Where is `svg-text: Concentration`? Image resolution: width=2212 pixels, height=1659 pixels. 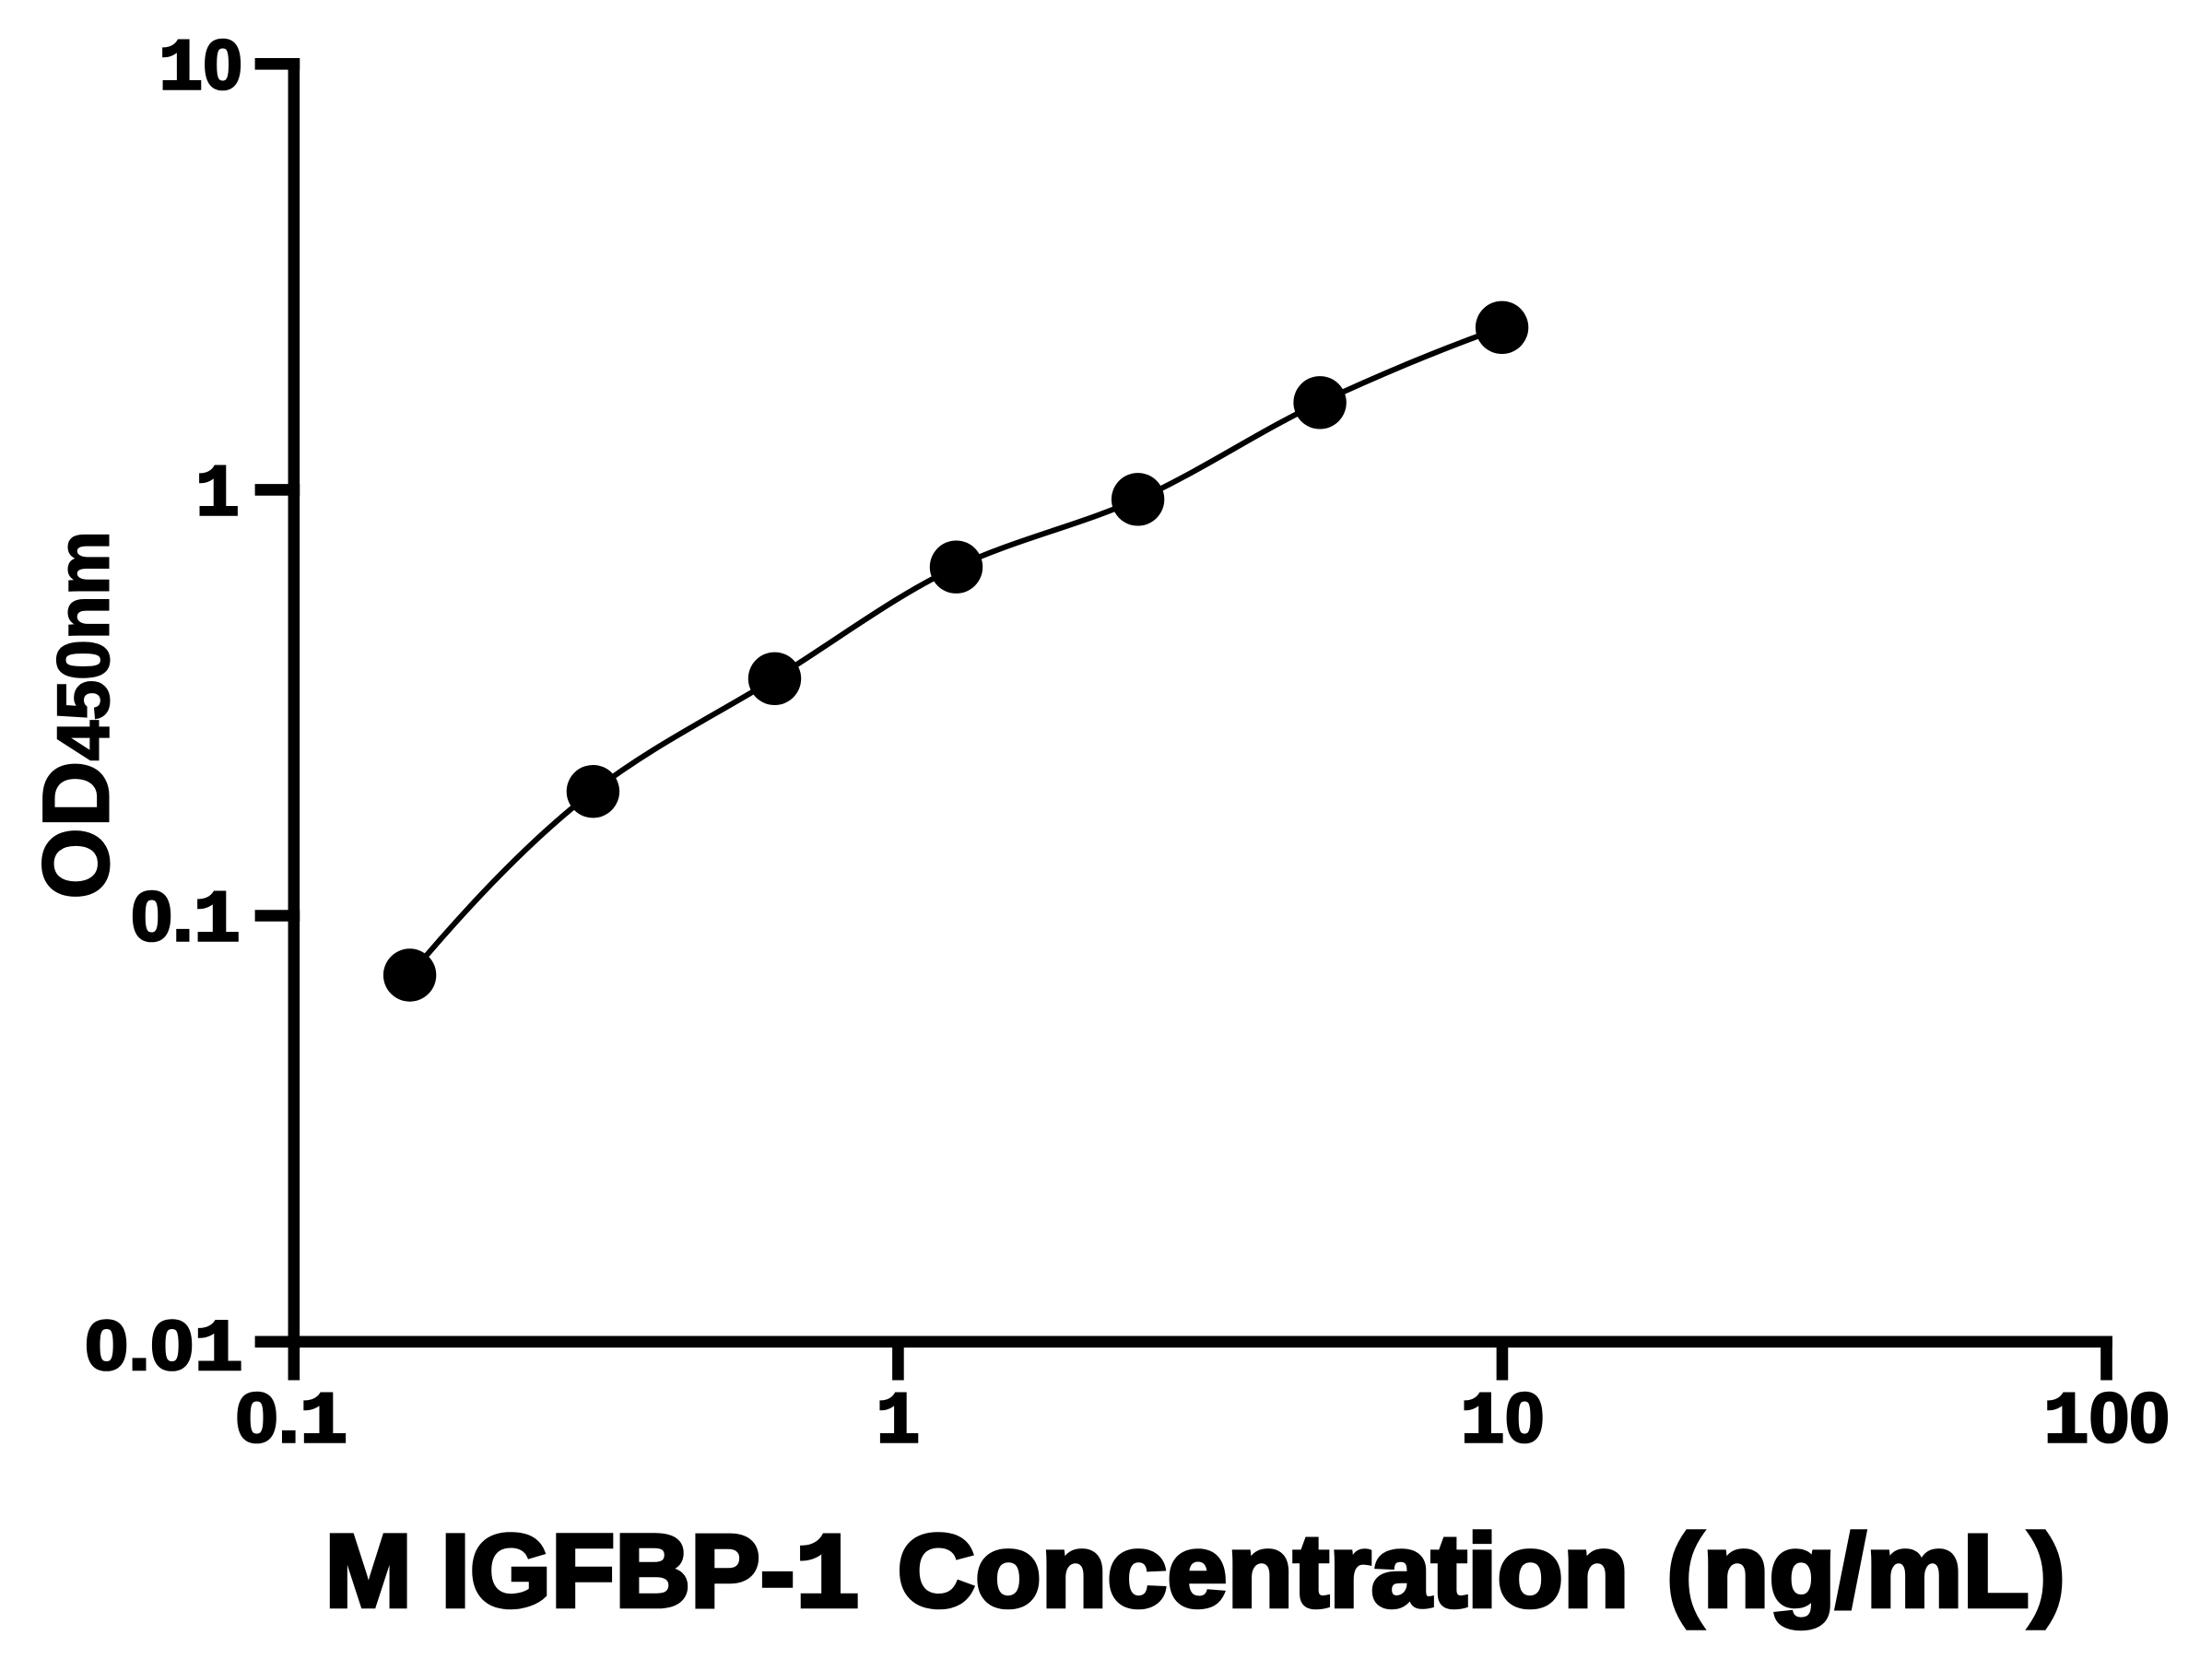
svg-text: Concentration is located at coordinates (1264, 1571).